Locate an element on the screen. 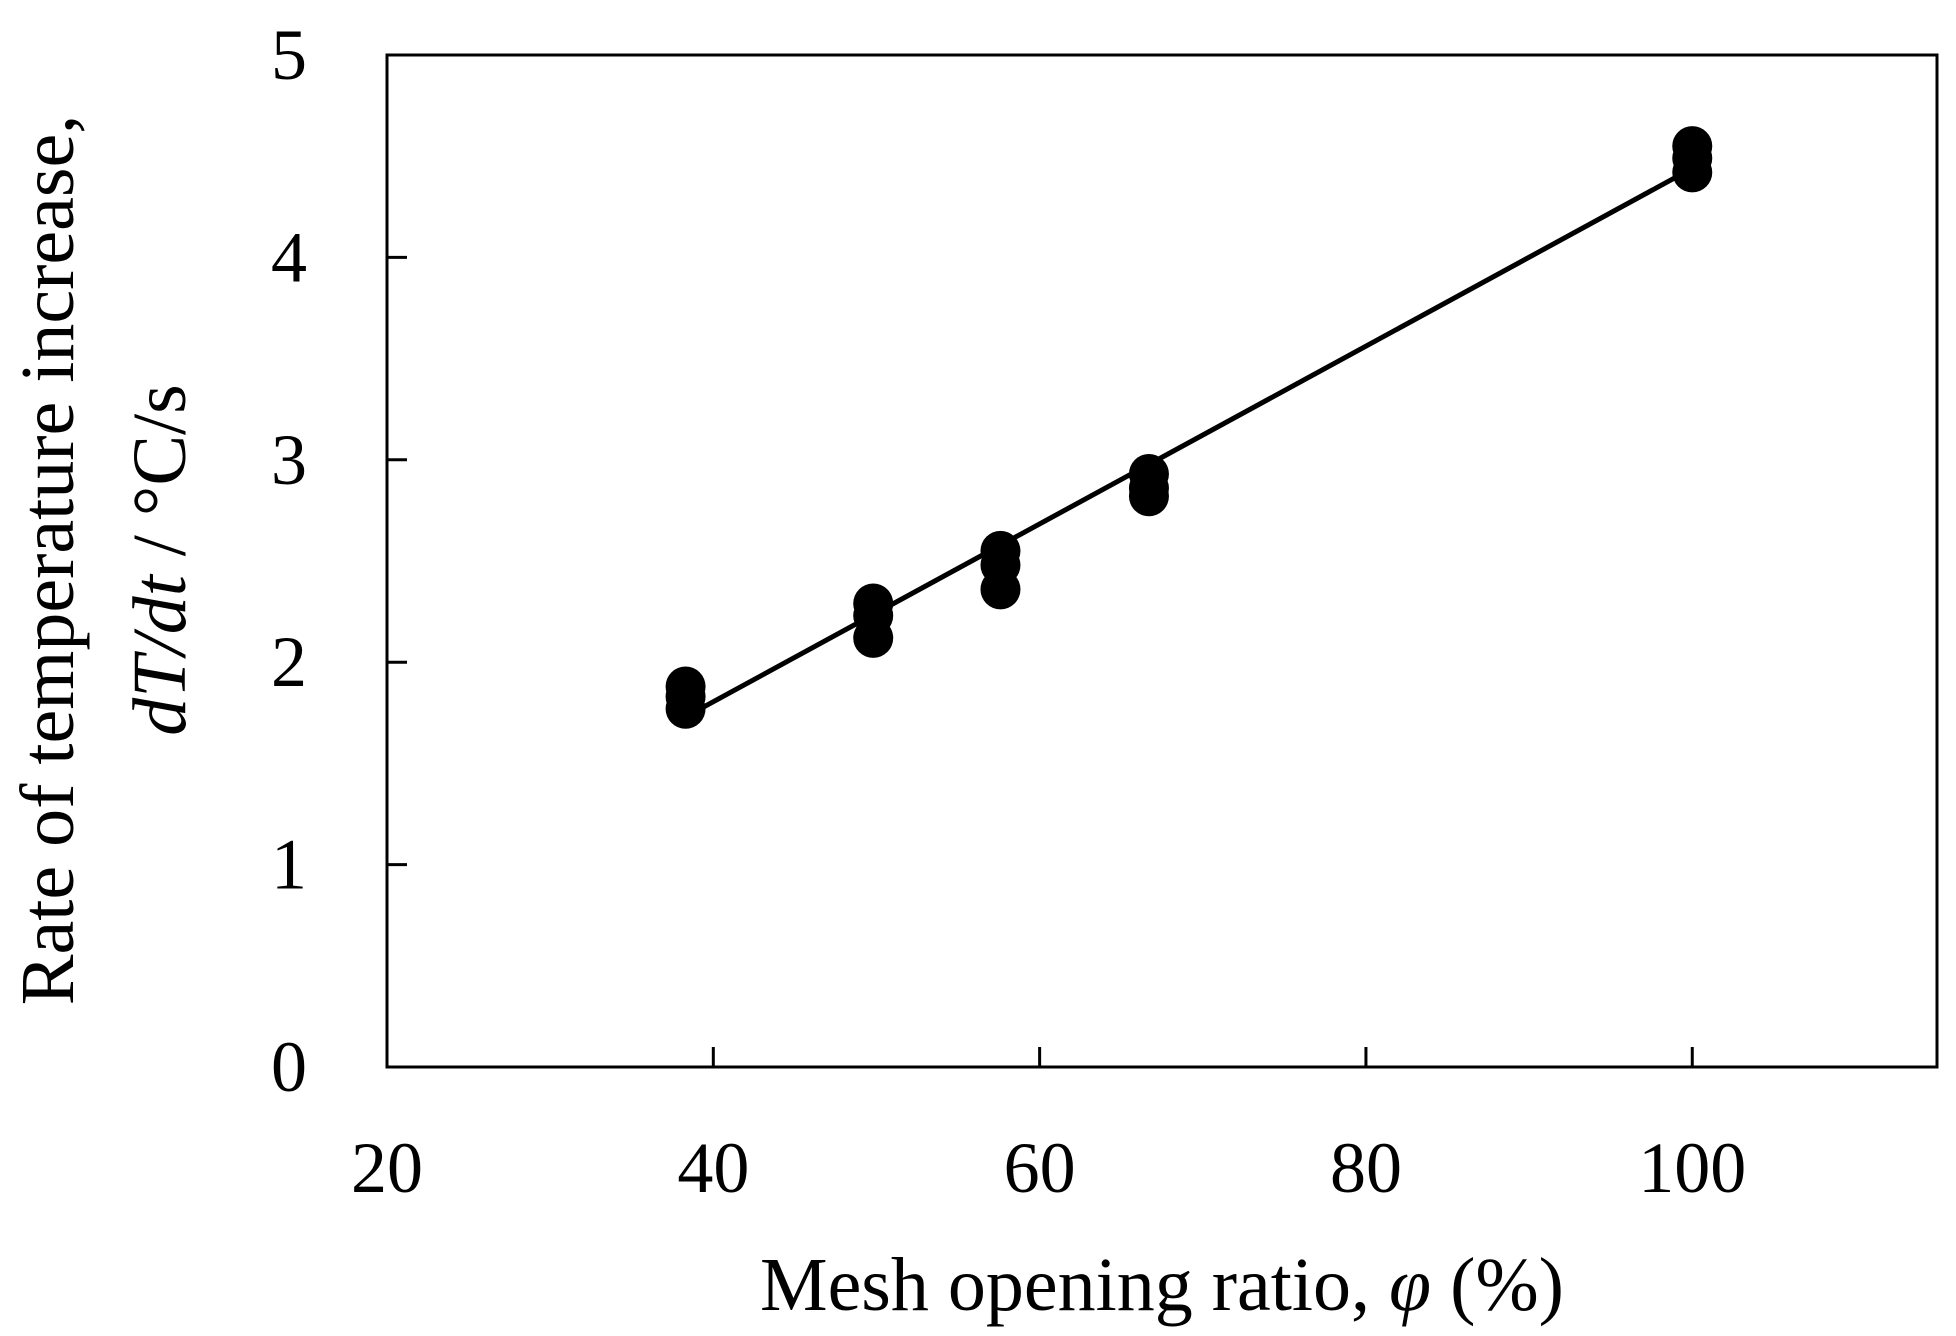 Image resolution: width=1956 pixels, height=1336 pixels. y-tick-label-1: 1 is located at coordinates (289, 865).